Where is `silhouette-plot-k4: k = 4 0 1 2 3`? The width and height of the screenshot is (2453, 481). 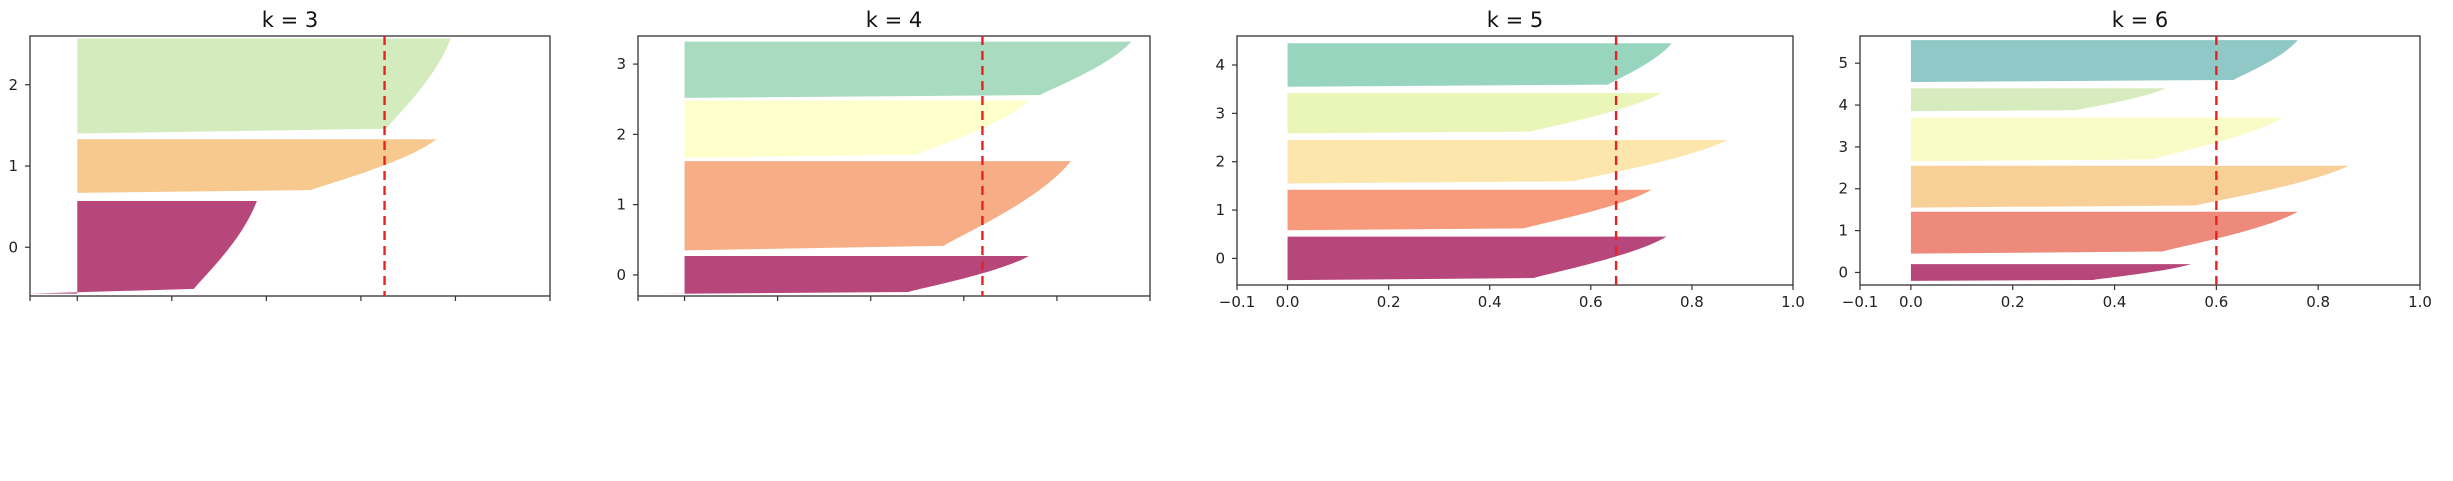 silhouette-plot-k4: k = 4 0 1 2 3 is located at coordinates (883, 154).